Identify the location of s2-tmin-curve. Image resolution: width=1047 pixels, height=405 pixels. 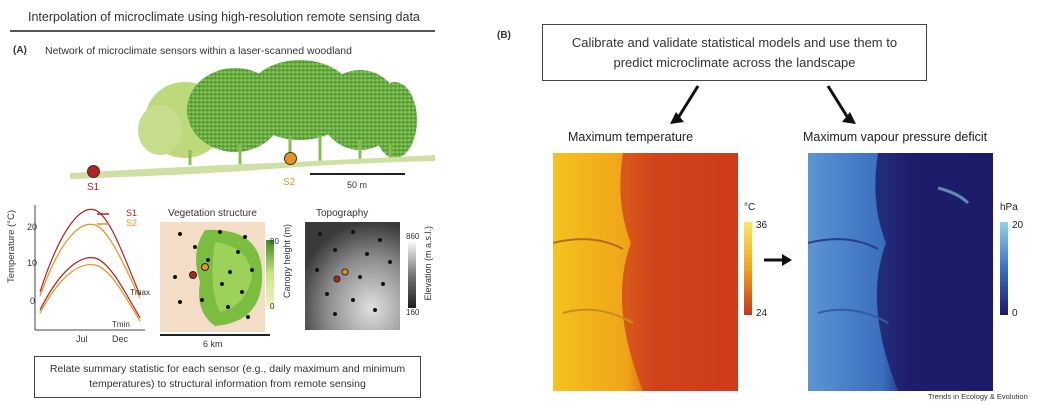
(90, 292).